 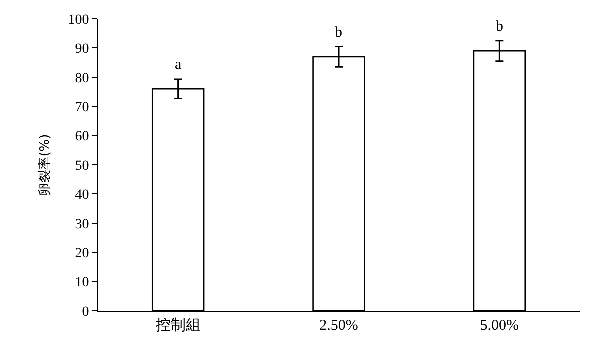 What do you see at coordinates (178, 65) in the screenshot?
I see `annotation: a` at bounding box center [178, 65].